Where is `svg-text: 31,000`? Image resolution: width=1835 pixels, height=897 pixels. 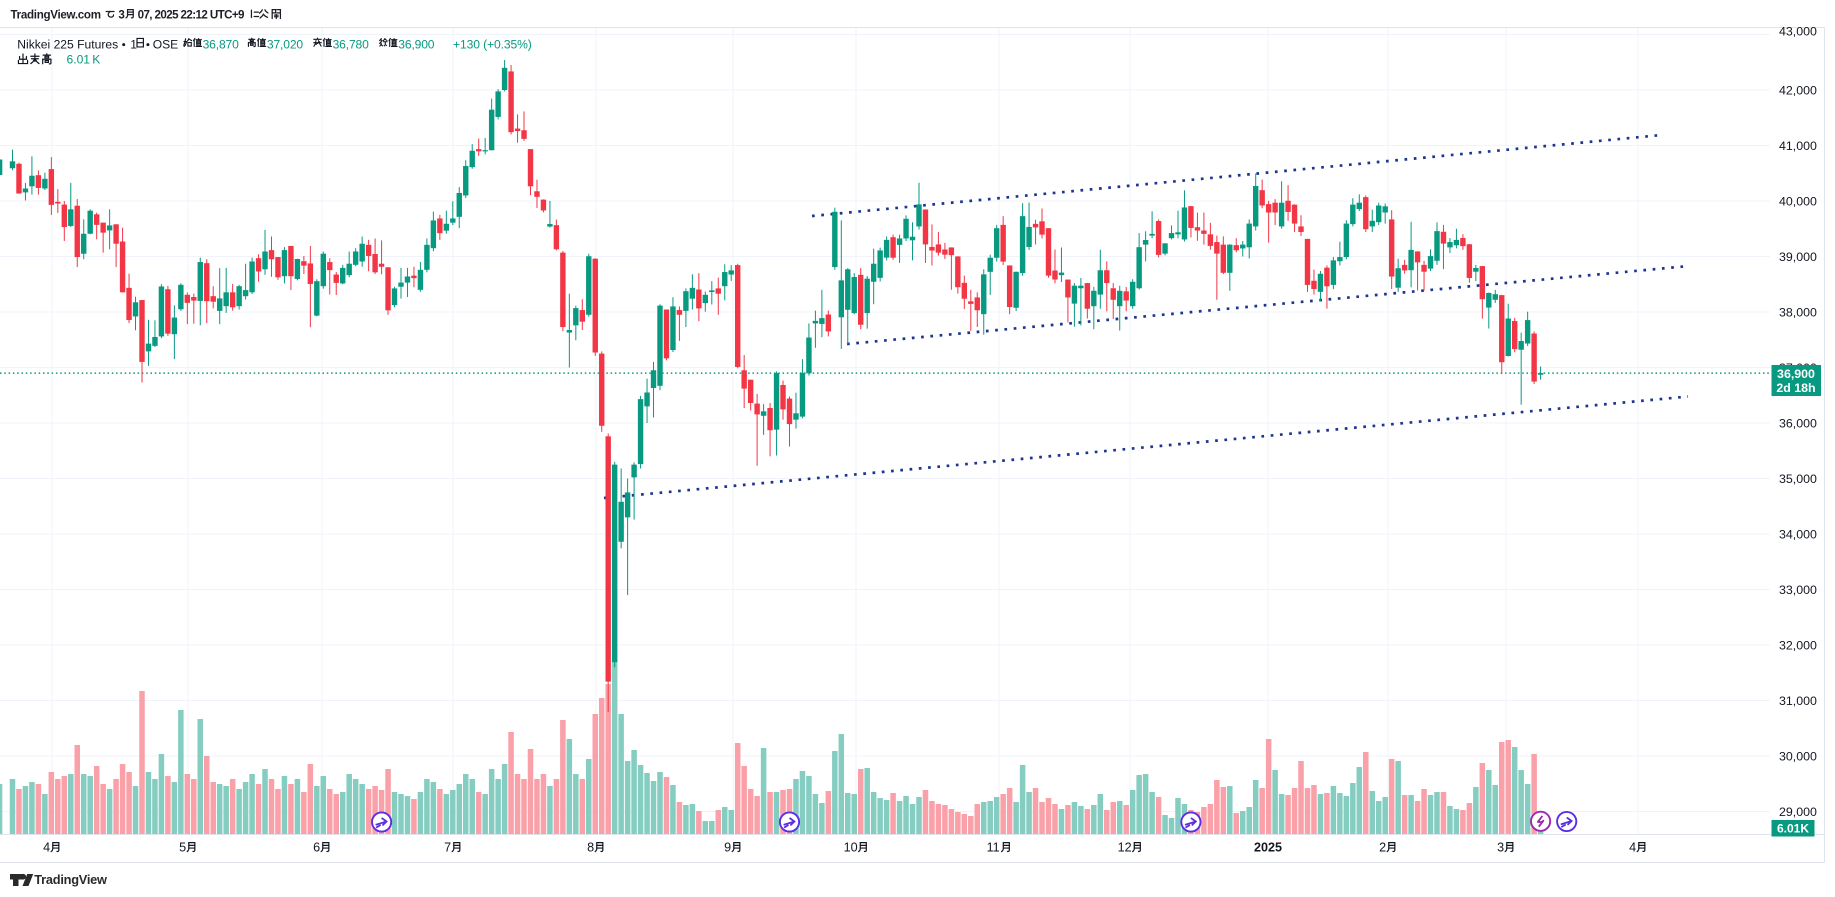 svg-text: 31,000 is located at coordinates (1798, 701).